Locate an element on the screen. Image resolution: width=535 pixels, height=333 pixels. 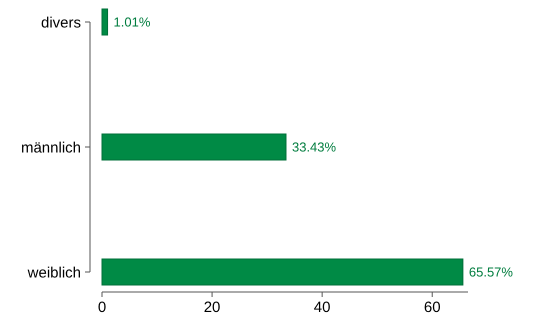
y-tick-label: männlich is located at coordinates (50, 147).